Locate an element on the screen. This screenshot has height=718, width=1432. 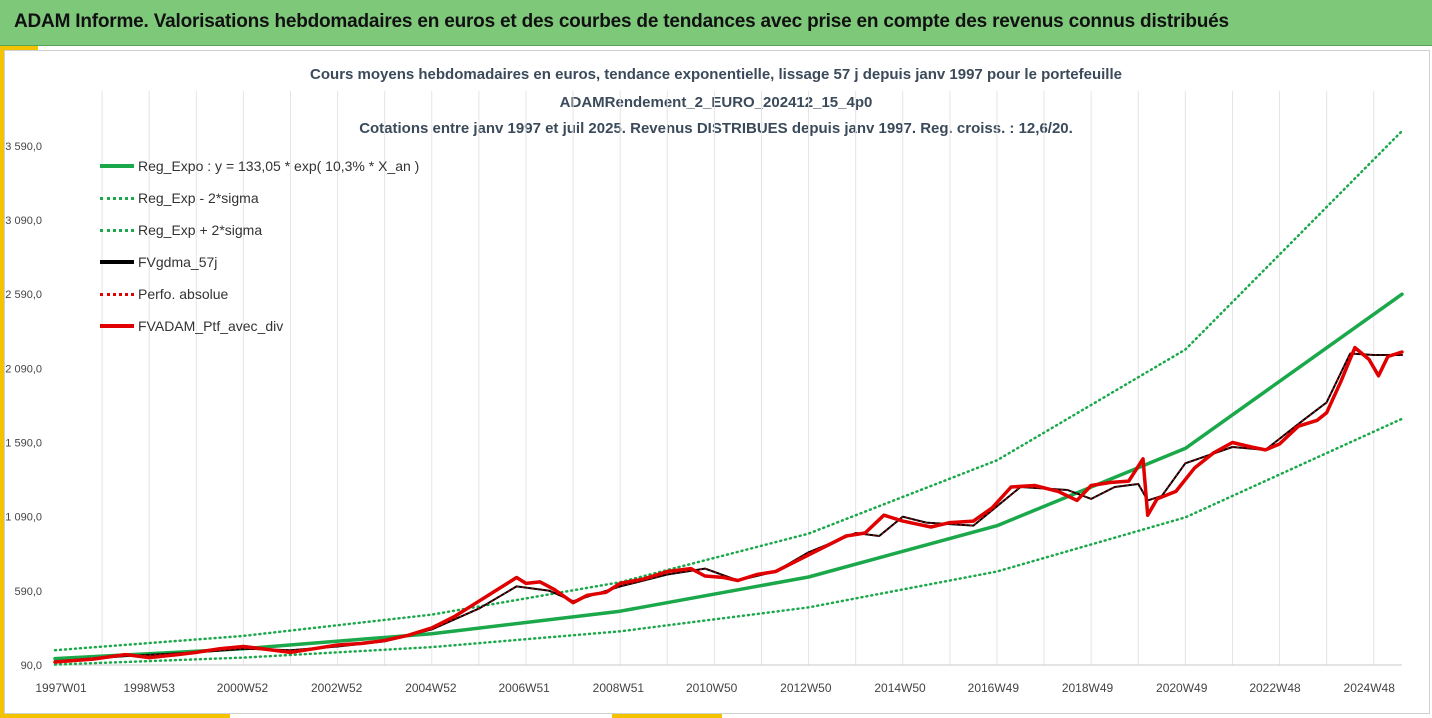
legend-label: Perfo. absolue is located at coordinates (183, 294).